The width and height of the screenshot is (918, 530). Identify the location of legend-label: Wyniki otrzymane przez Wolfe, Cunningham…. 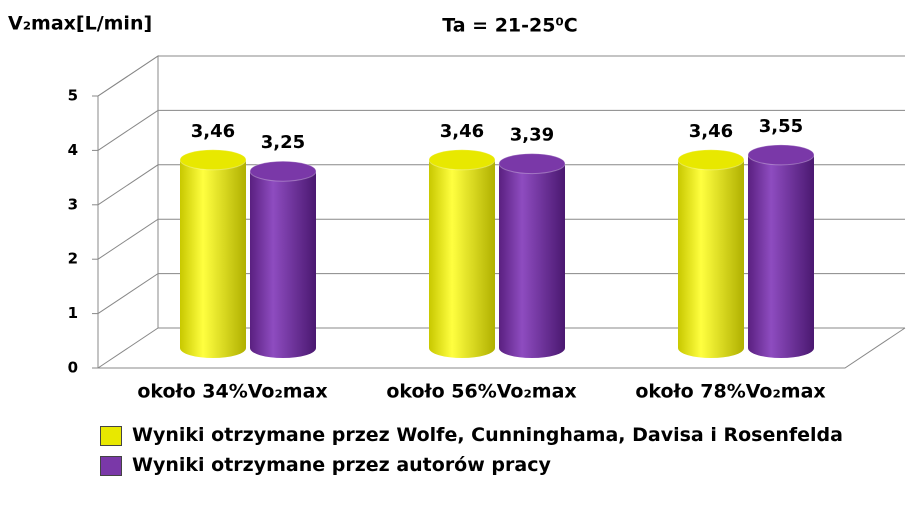
(487, 435).